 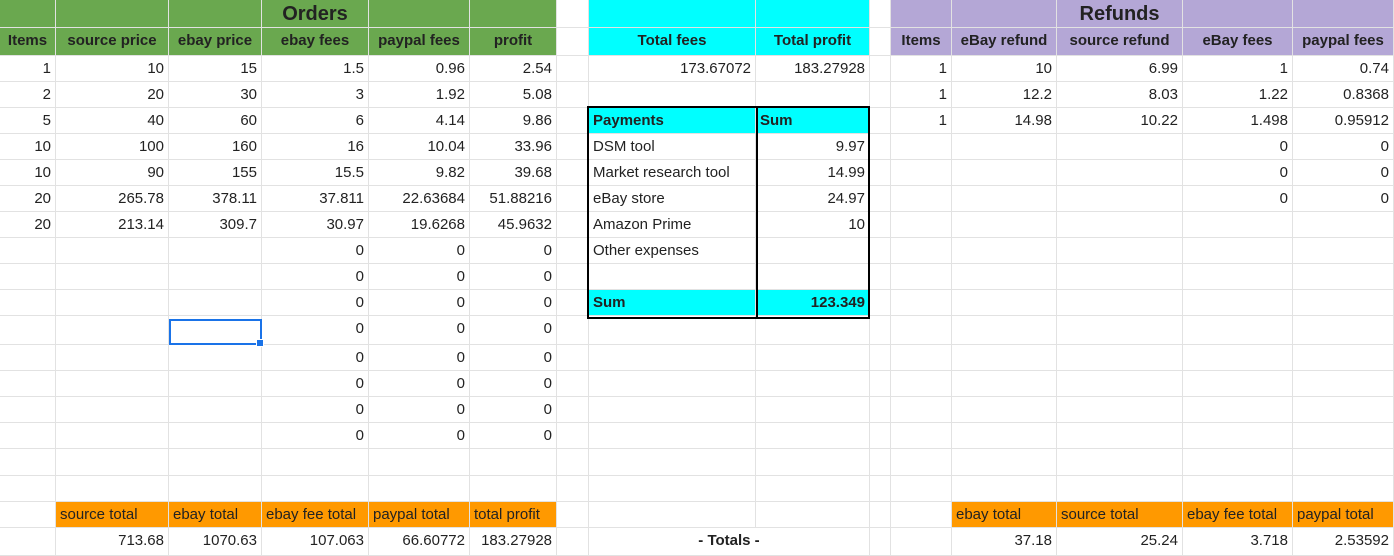 What do you see at coordinates (419, 542) in the screenshot?
I see `orders-total-value-3: 66.60772` at bounding box center [419, 542].